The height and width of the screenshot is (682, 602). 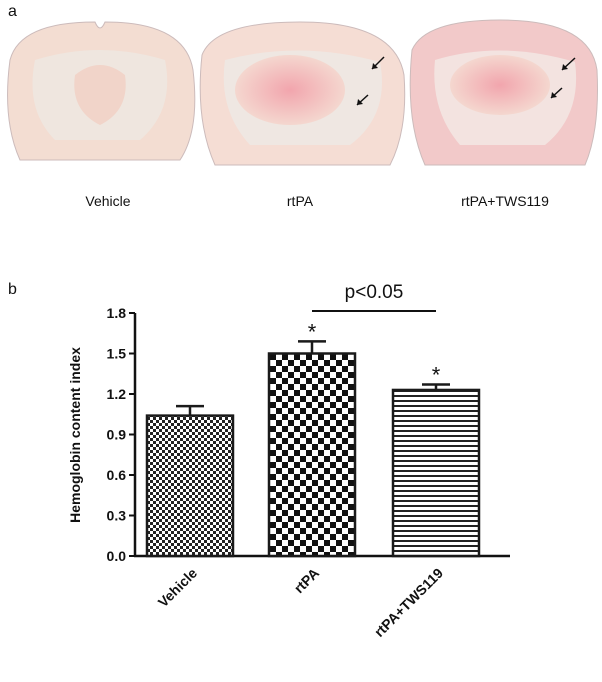 What do you see at coordinates (117, 475) in the screenshot?
I see `y-tick-label: 0.6` at bounding box center [117, 475].